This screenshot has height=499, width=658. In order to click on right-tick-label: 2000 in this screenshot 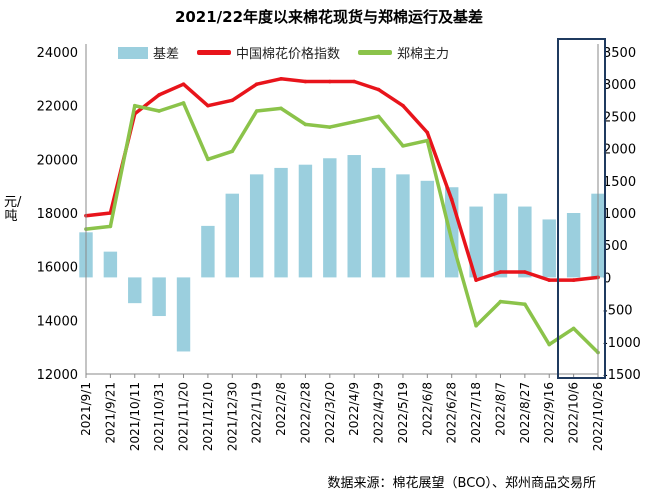, I will do `click(619, 150)`.